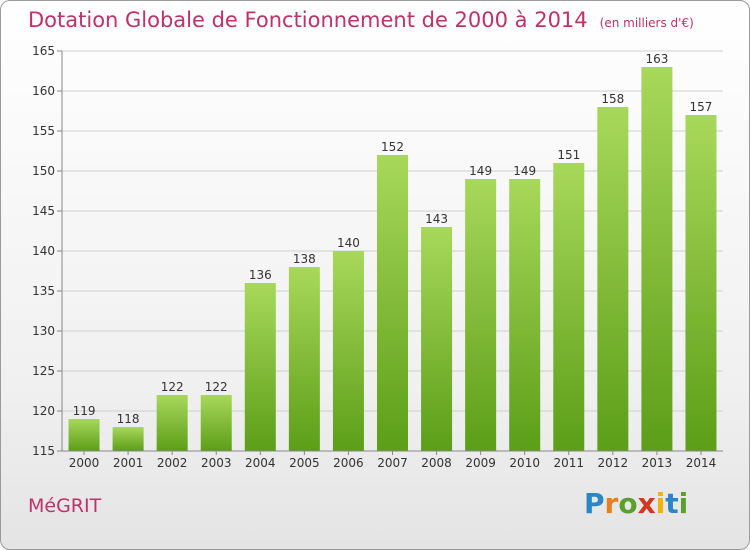 This screenshot has width=750, height=550. Describe the element at coordinates (436, 463) in the screenshot. I see `x-tick-label: 2008` at that location.